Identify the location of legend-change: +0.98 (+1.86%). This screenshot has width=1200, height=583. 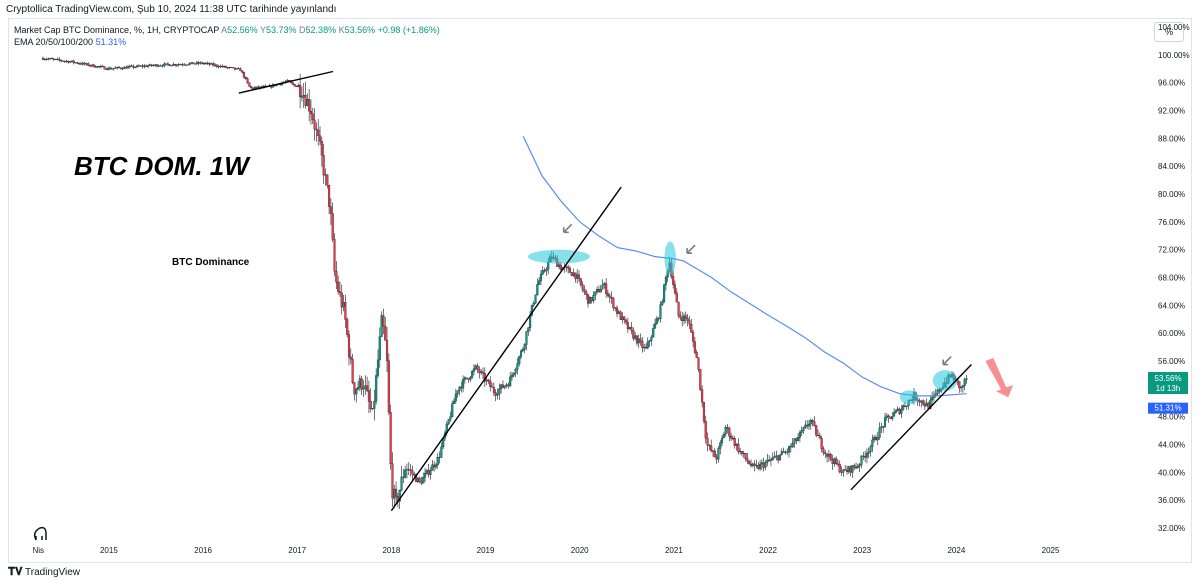
(408, 30).